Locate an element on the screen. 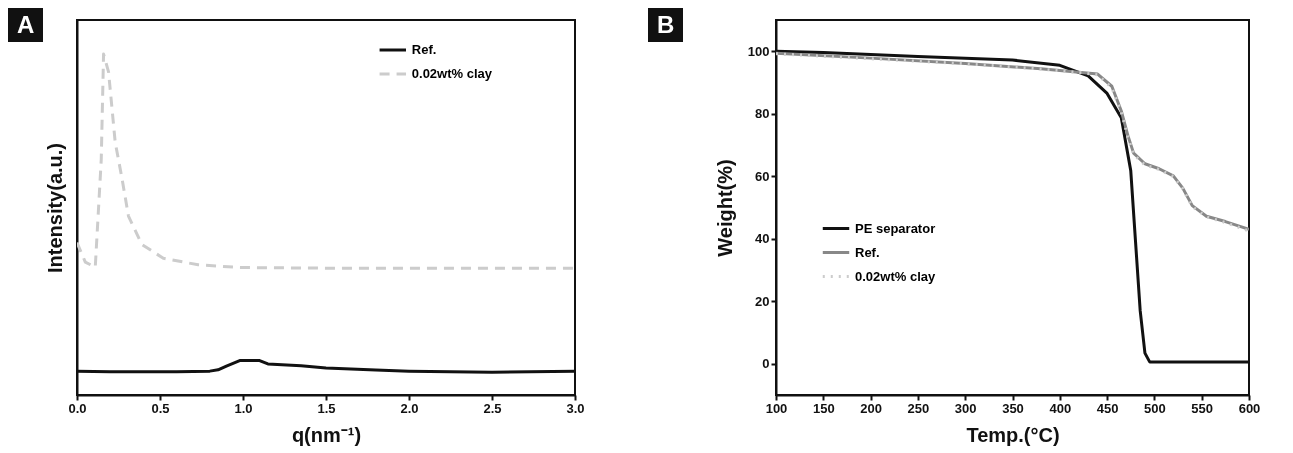 Image resolution: width=1293 pixels, height=453 pixels. x-tick-label: 100 is located at coordinates (776, 408).